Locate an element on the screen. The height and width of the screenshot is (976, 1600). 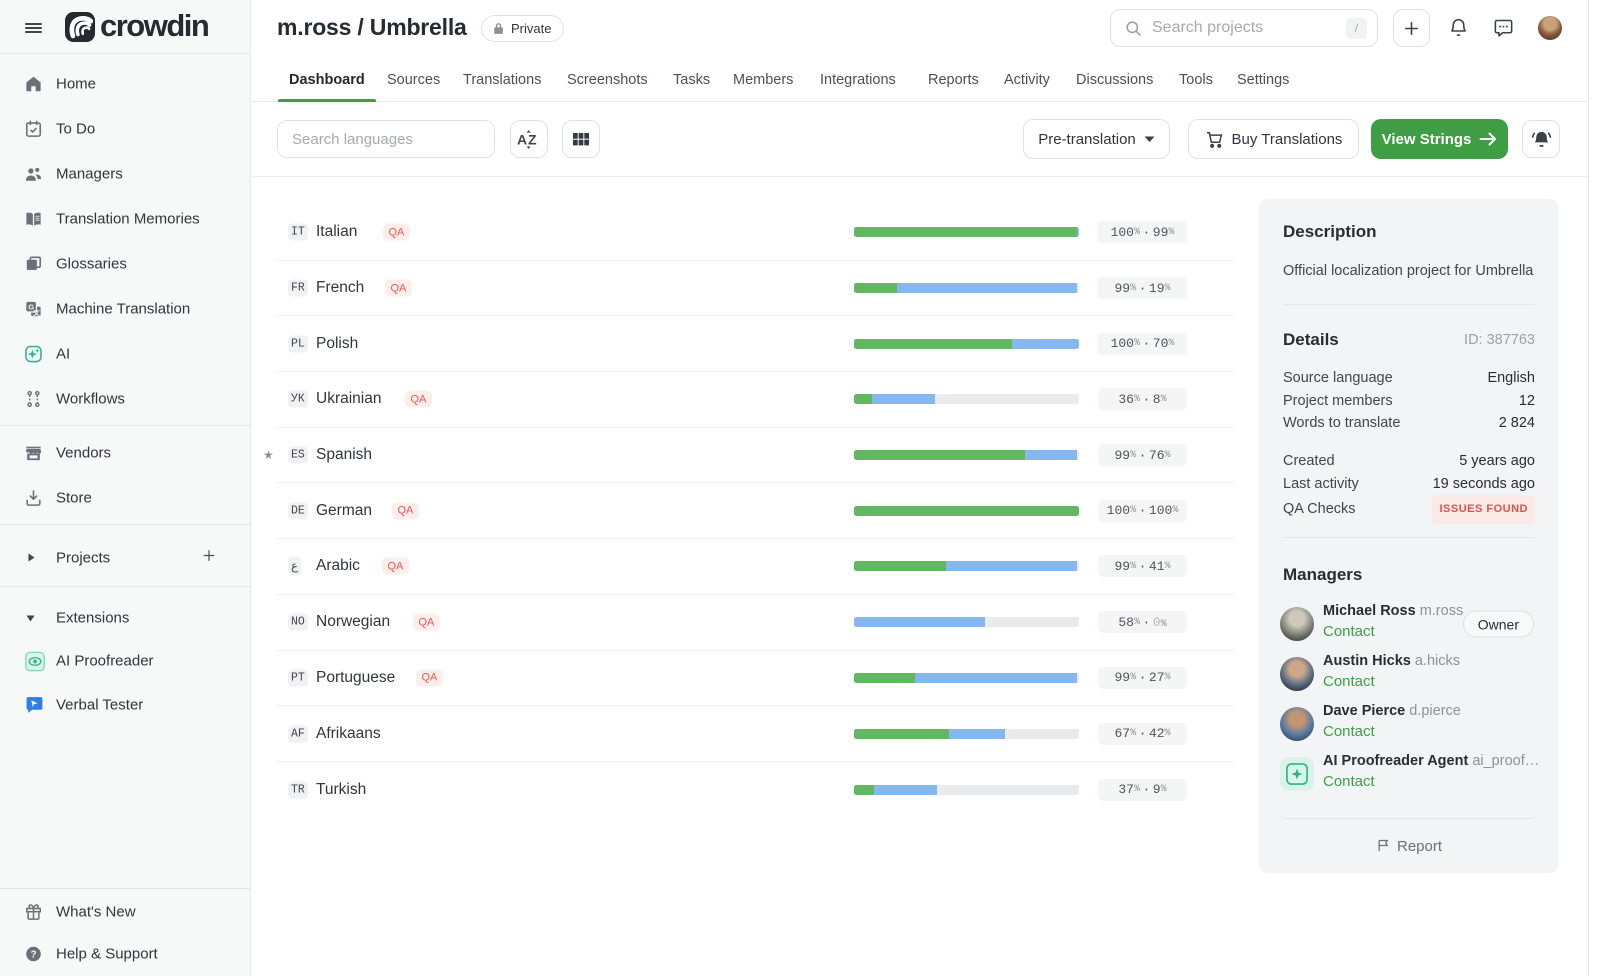
svg-text: 文 is located at coordinates (36, 312).